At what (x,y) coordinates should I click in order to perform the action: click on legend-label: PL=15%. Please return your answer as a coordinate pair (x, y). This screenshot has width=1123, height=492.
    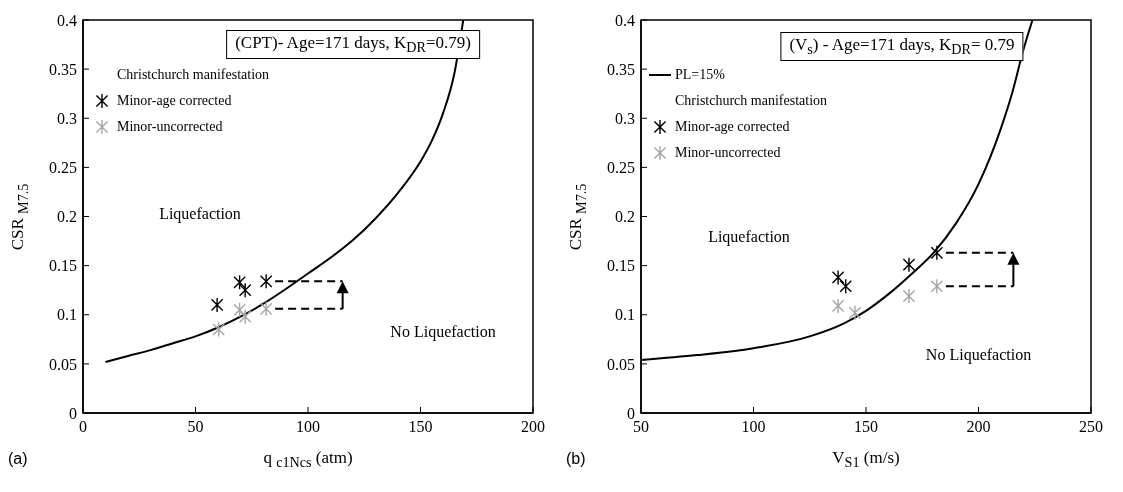
    Looking at the image, I should click on (700, 75).